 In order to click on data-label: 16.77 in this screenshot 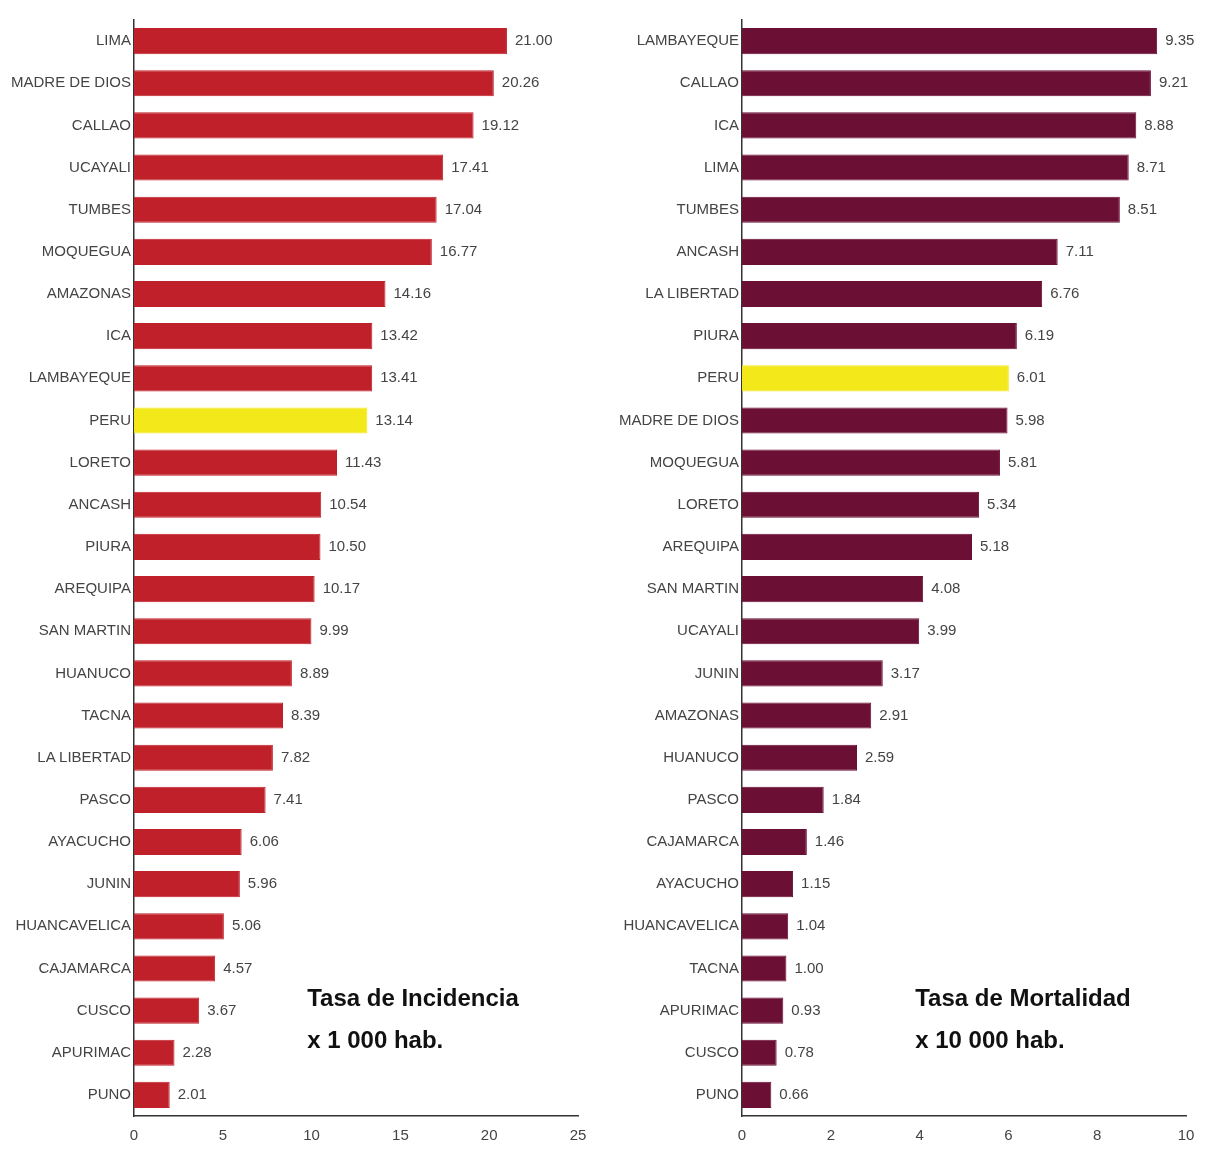, I will do `click(458, 250)`.